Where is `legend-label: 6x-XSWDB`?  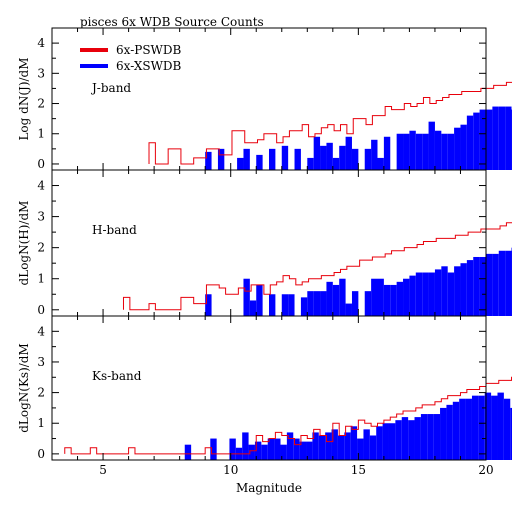 legend-label: 6x-XSWDB is located at coordinates (149, 66).